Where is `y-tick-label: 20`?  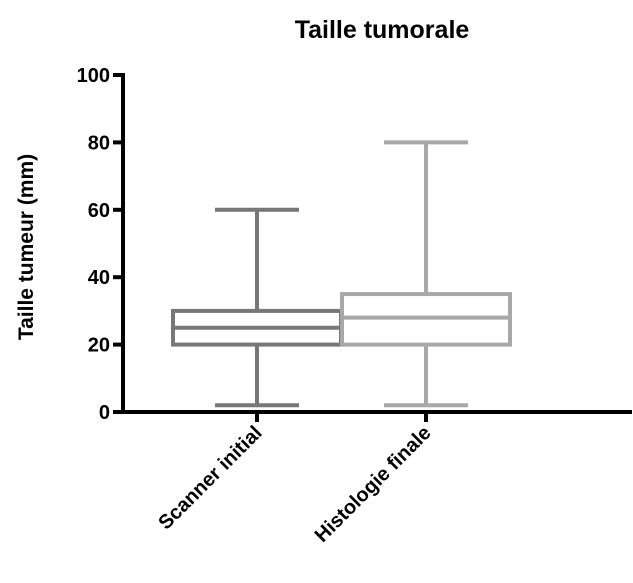 y-tick-label: 20 is located at coordinates (99, 346).